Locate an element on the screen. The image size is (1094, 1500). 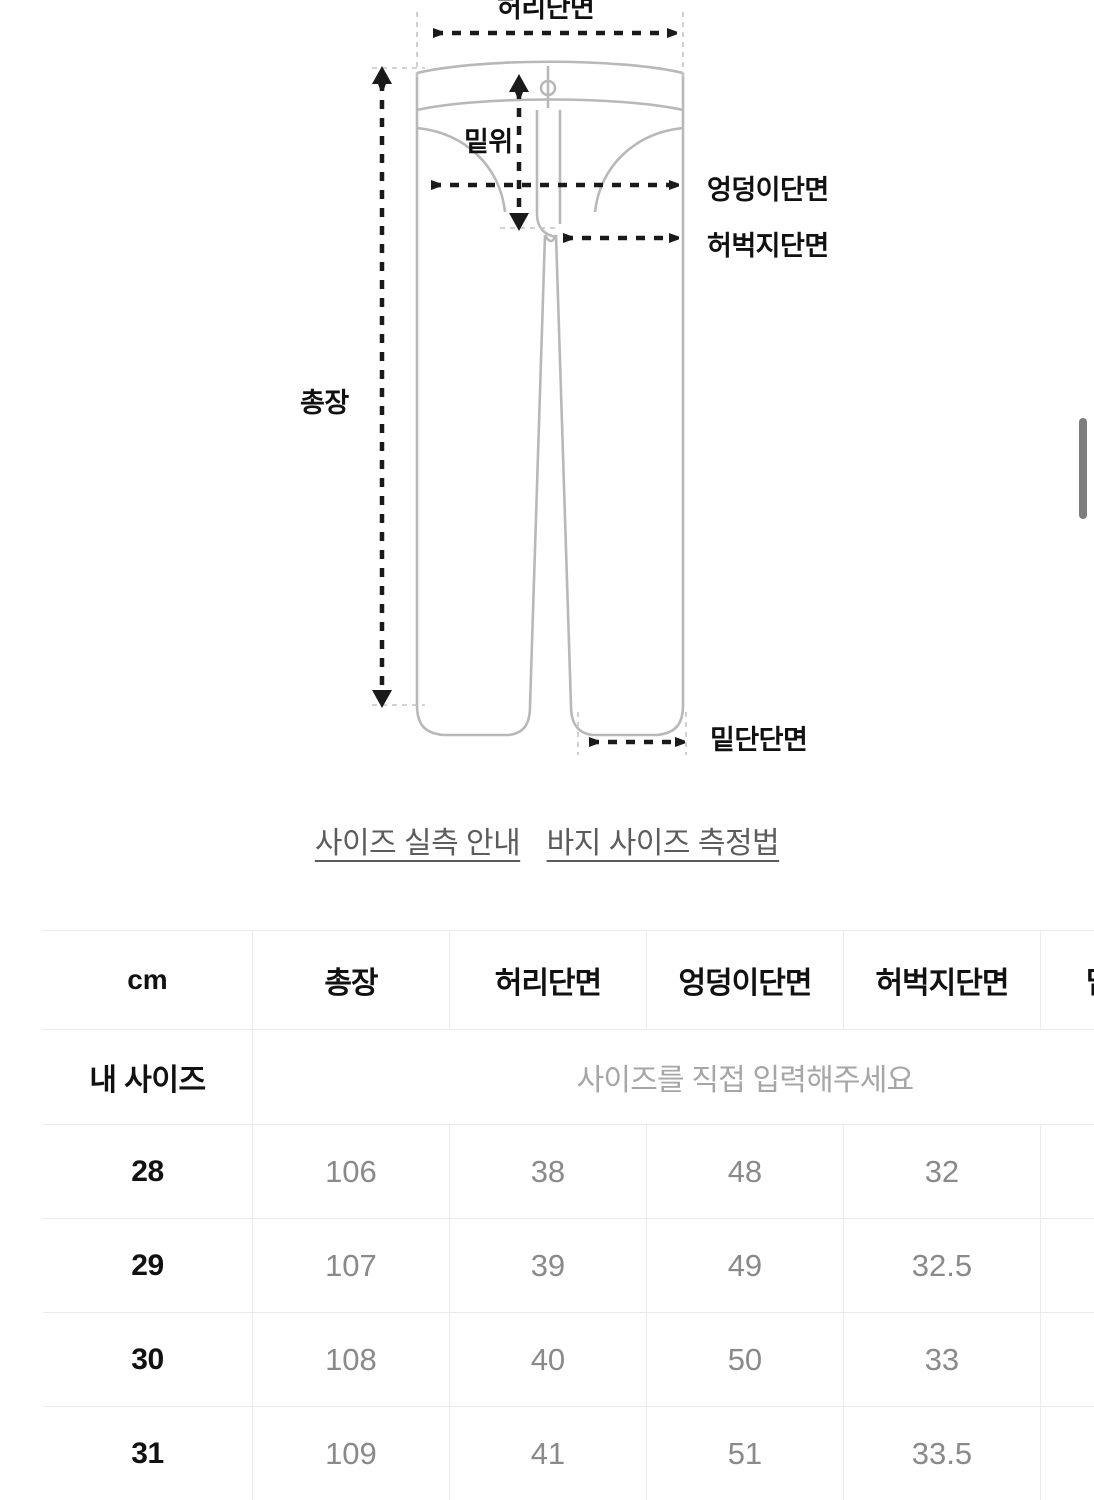
label-hem-width: 밑단단면 is located at coordinates (759, 740).